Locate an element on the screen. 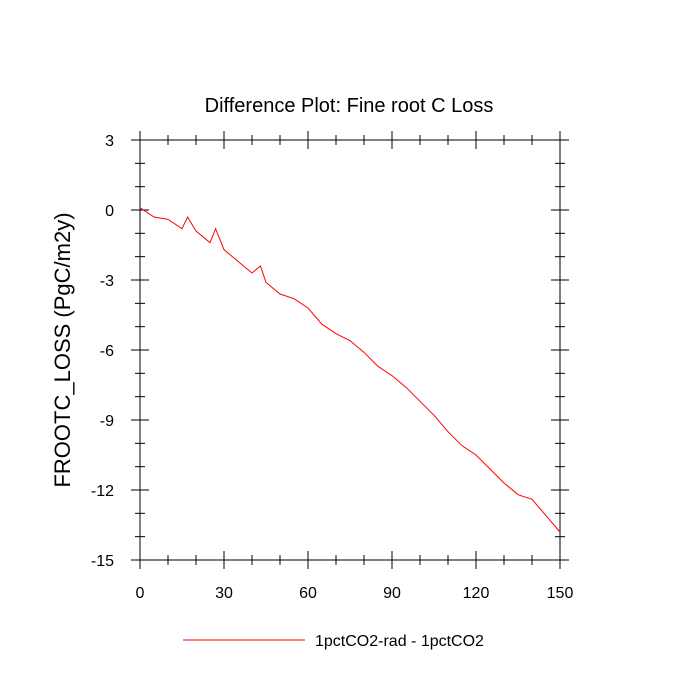 The height and width of the screenshot is (700, 700). chart-title: Difference Plot: Fine root C Loss is located at coordinates (349, 106).